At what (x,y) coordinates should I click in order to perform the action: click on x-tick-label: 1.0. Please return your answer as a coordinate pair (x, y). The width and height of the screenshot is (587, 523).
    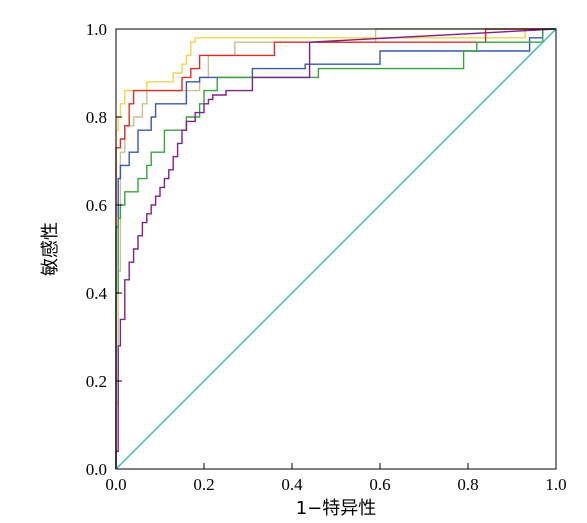
    Looking at the image, I should click on (555, 484).